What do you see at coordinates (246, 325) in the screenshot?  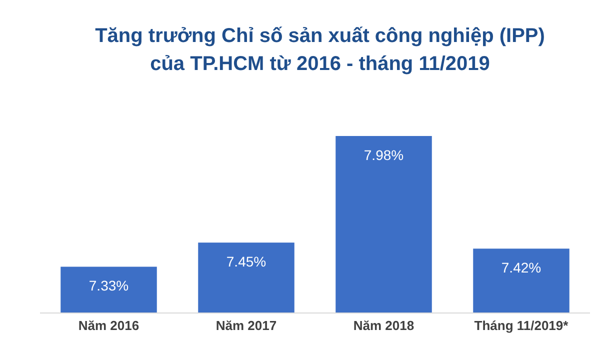 I see `x-tick-label: Năm 2017` at bounding box center [246, 325].